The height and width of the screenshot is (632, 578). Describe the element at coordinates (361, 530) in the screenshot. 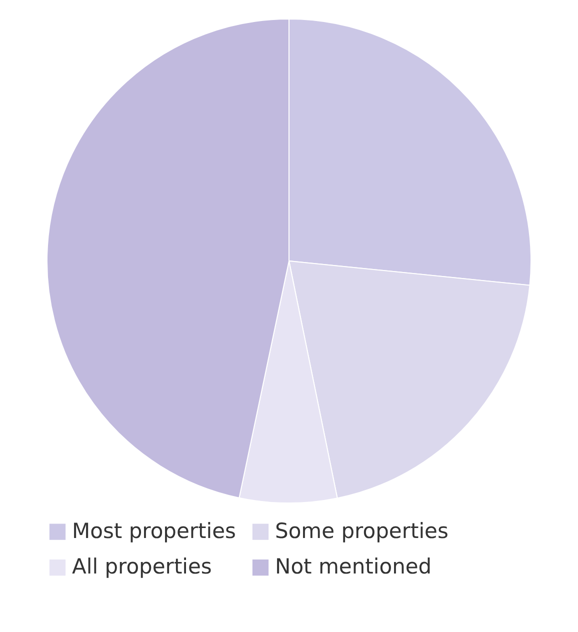

I see `legend-label: Some properties` at that location.